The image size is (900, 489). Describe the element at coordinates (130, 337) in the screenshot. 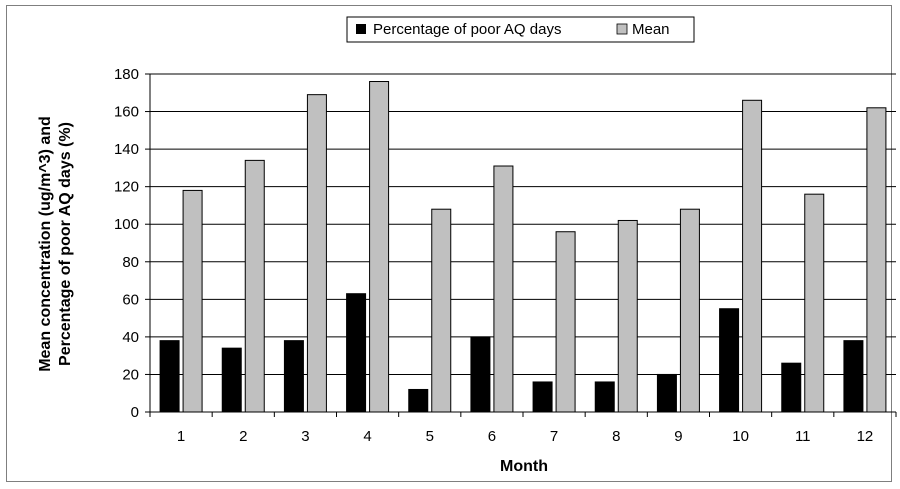

I see `y-tick-label: 40` at that location.